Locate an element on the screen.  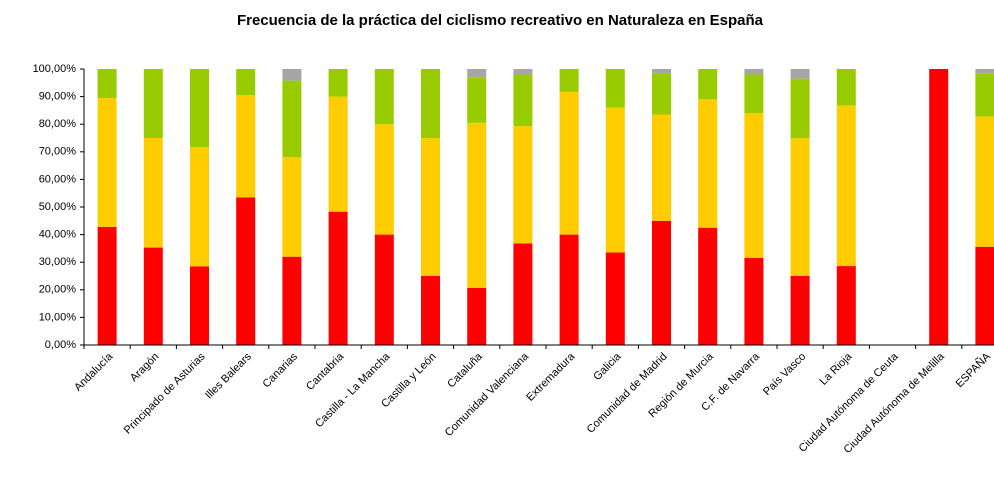
y-tick-label: 40,00% is located at coordinates (58, 235).